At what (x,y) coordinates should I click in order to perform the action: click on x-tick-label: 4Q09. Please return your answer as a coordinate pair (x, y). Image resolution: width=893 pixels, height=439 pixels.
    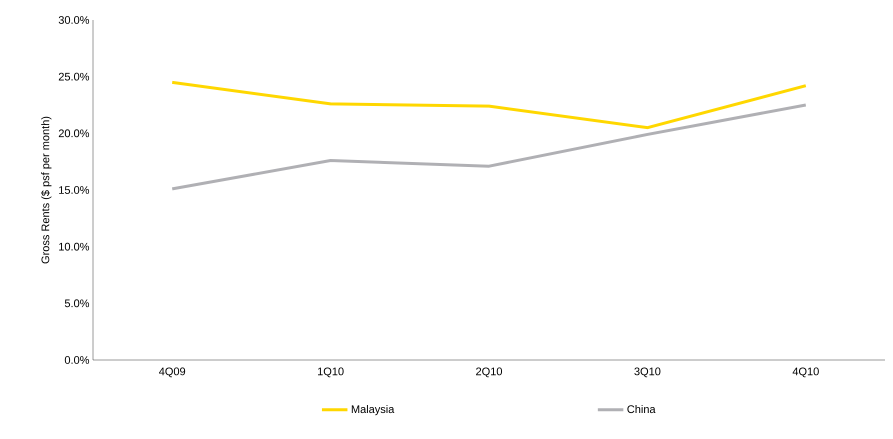
    Looking at the image, I should click on (172, 373).